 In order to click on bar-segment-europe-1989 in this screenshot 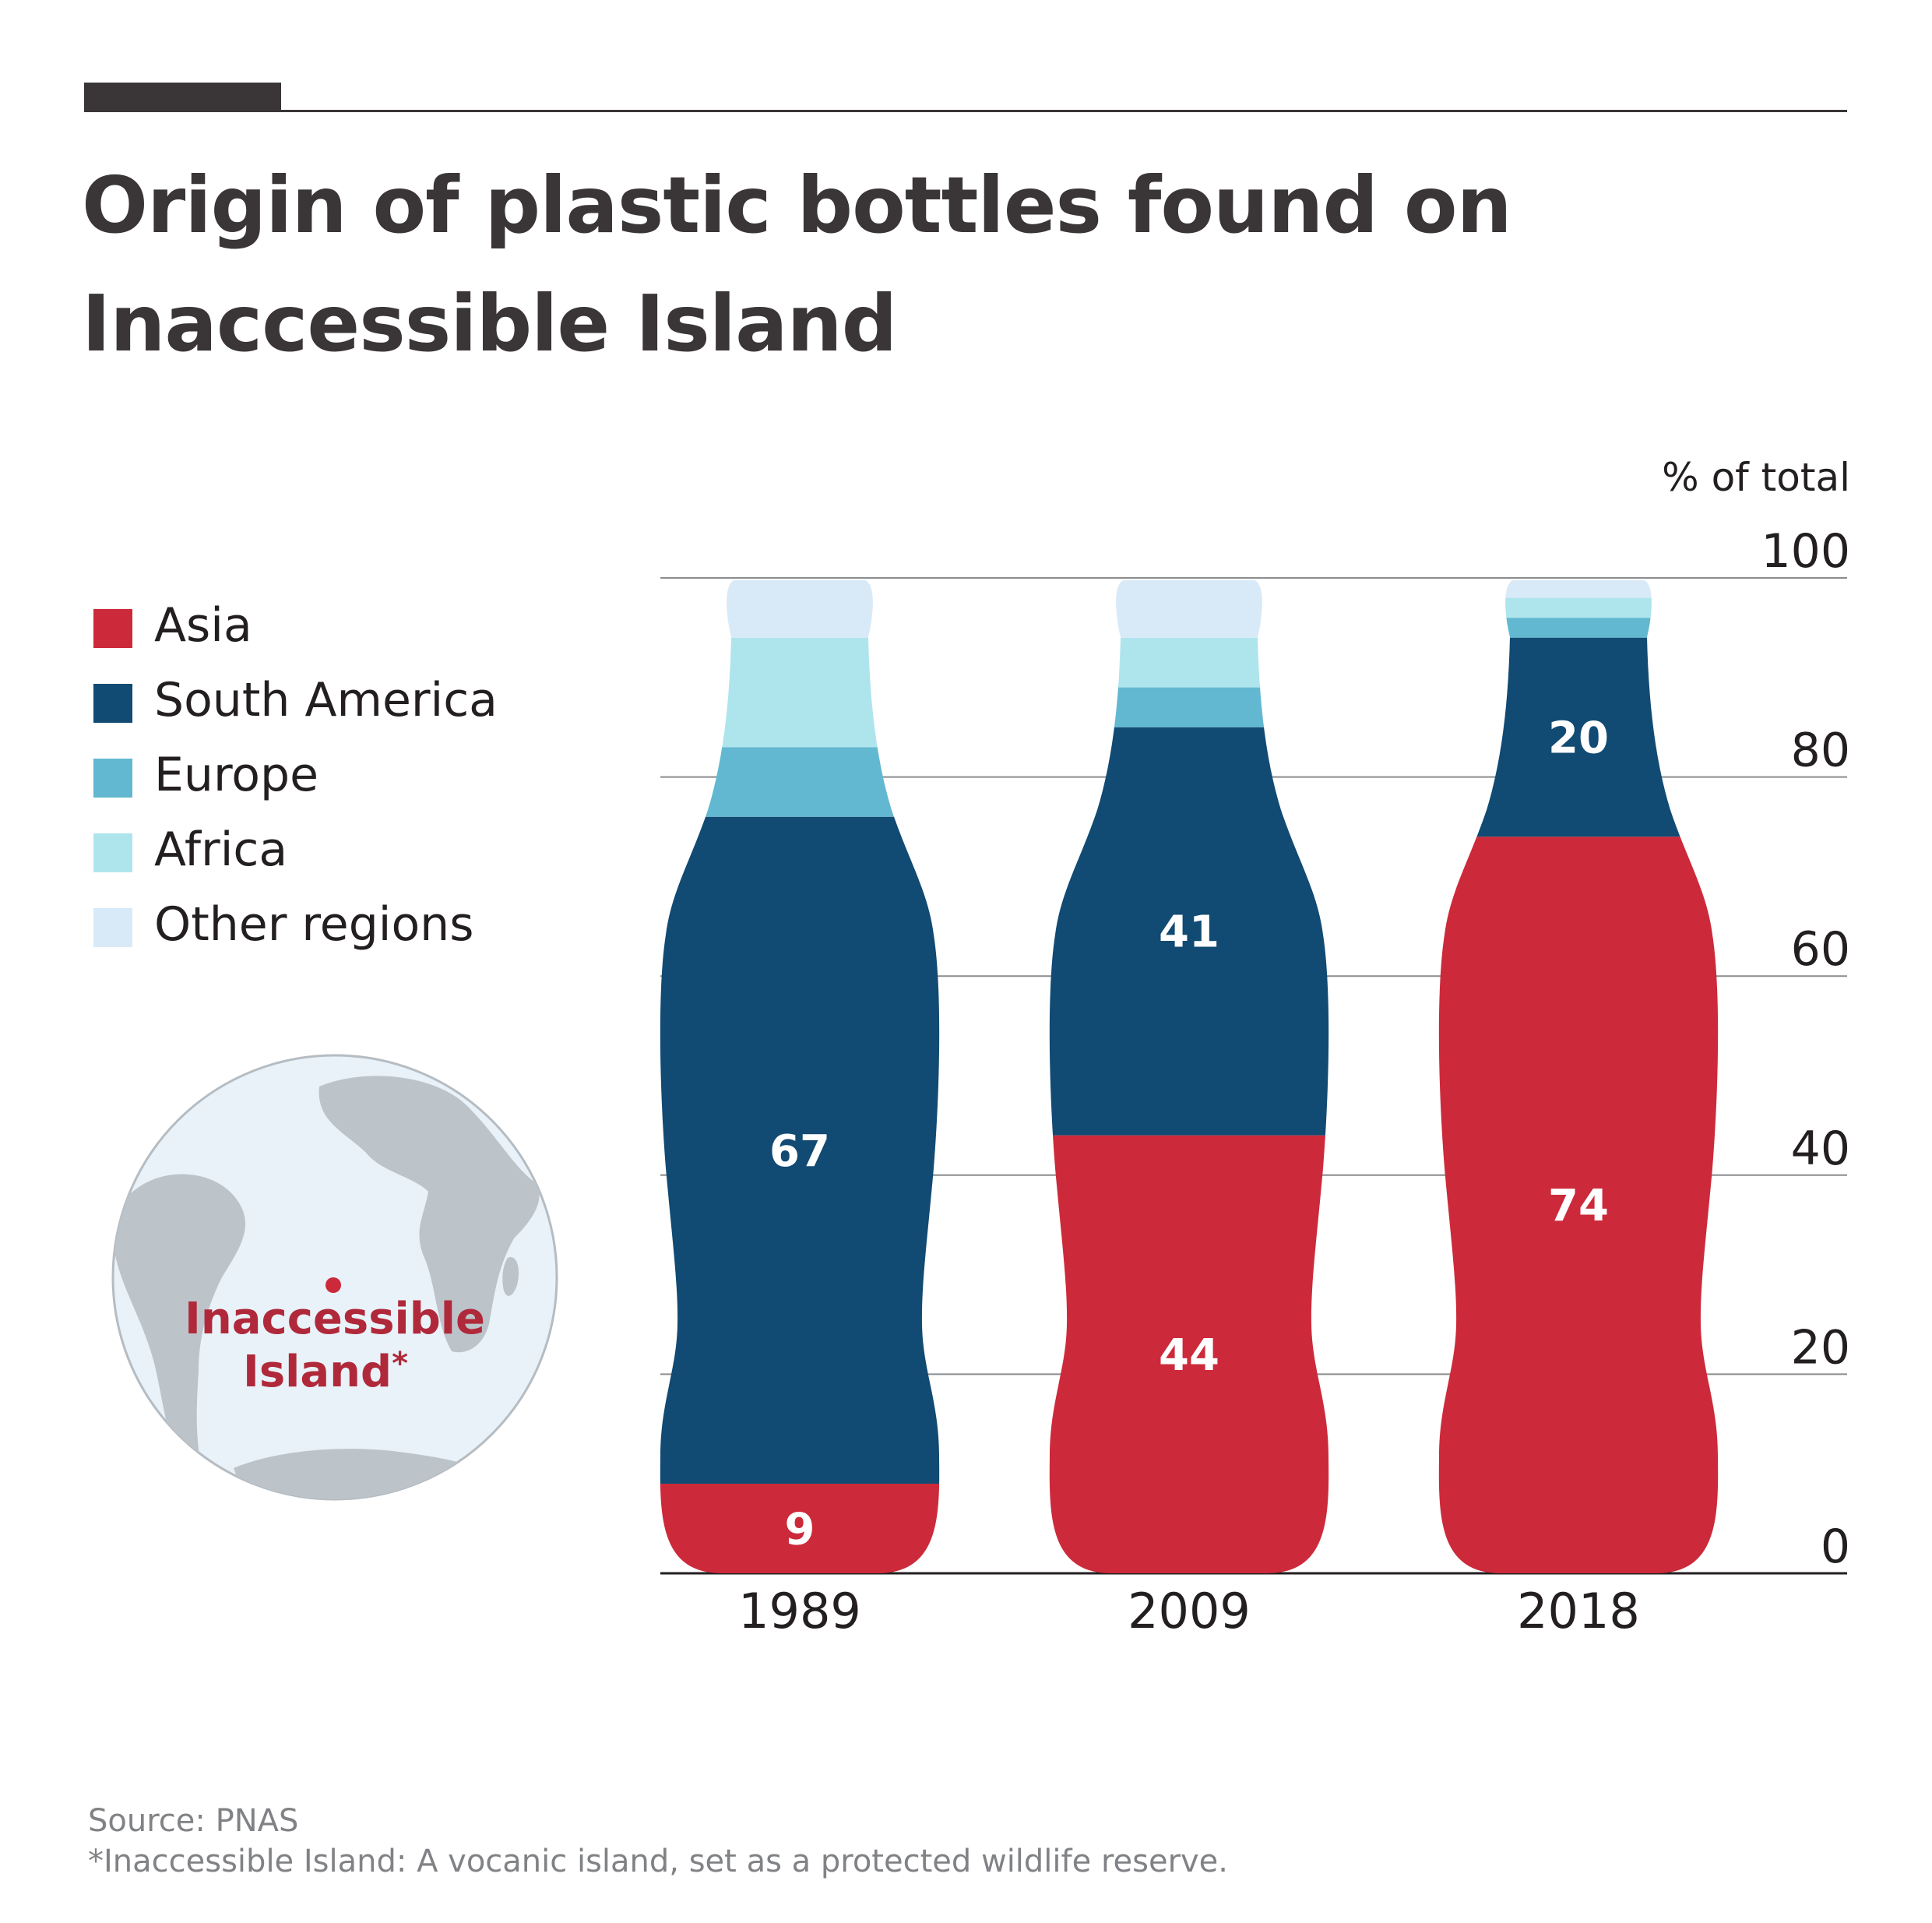, I will do `click(800, 782)`.